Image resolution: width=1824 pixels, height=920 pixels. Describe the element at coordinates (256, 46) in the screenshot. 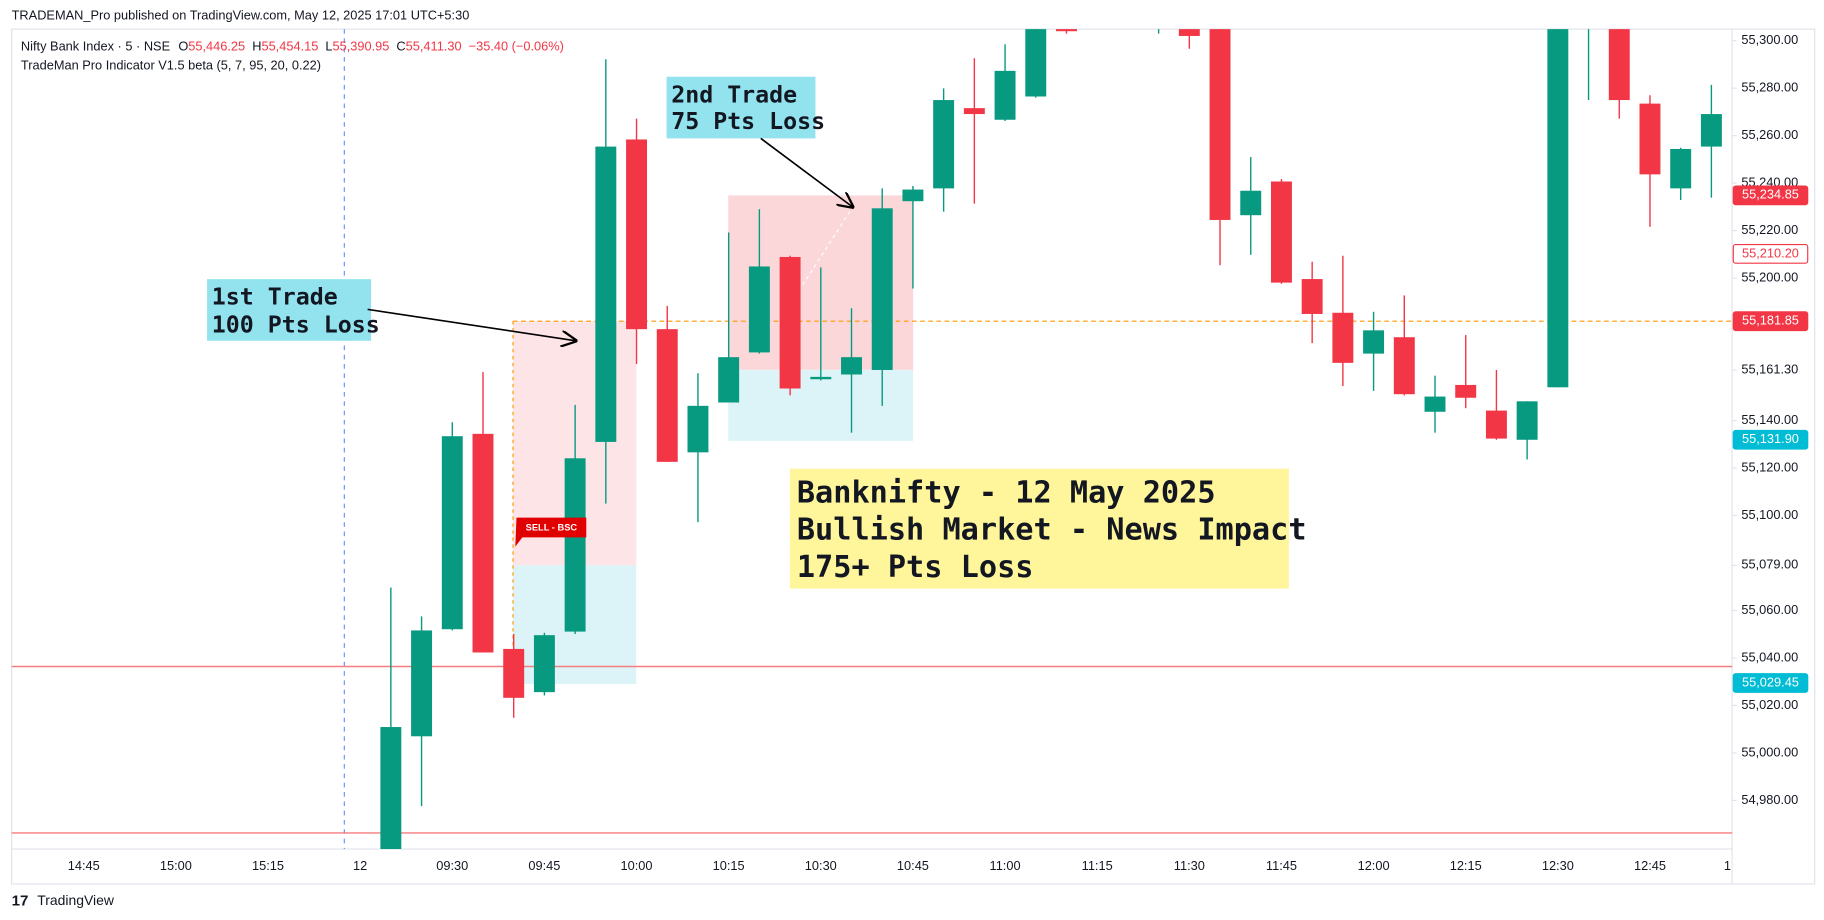

I see `ohlc-key: H` at that location.